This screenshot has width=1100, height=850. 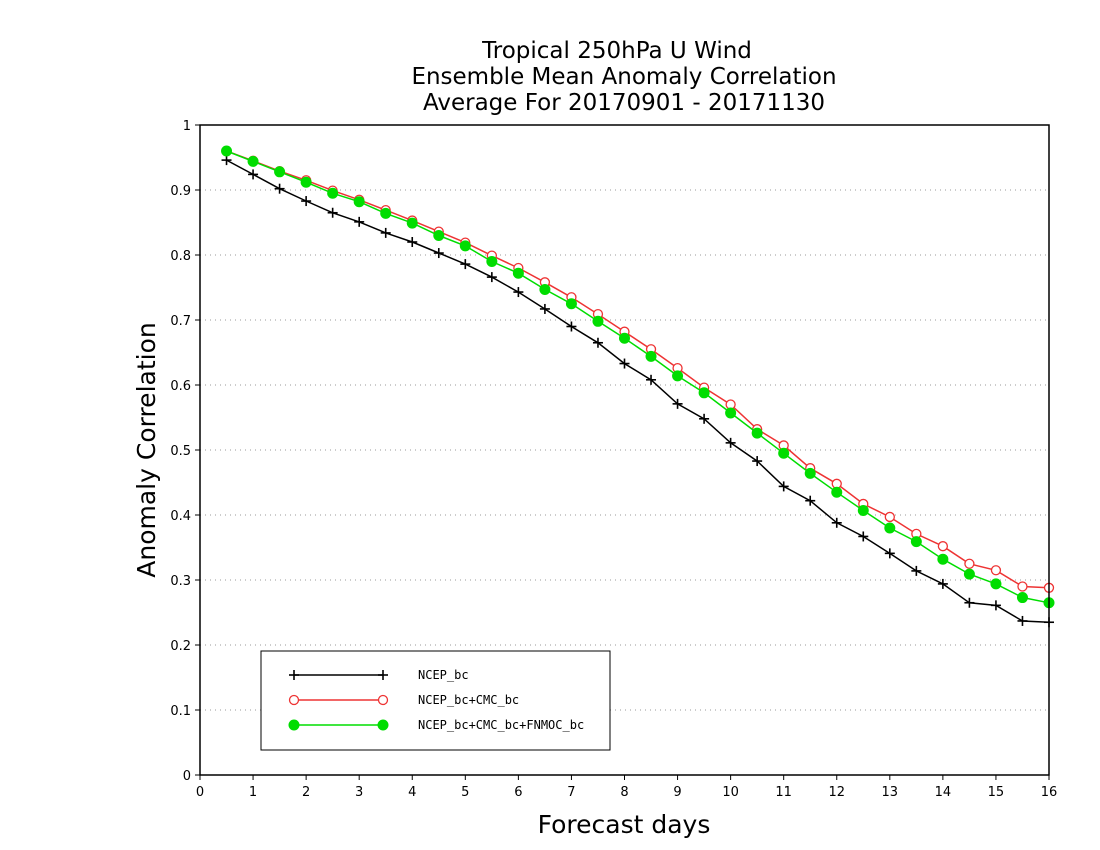 I want to click on x-tick-label: 13, so click(x=890, y=792).